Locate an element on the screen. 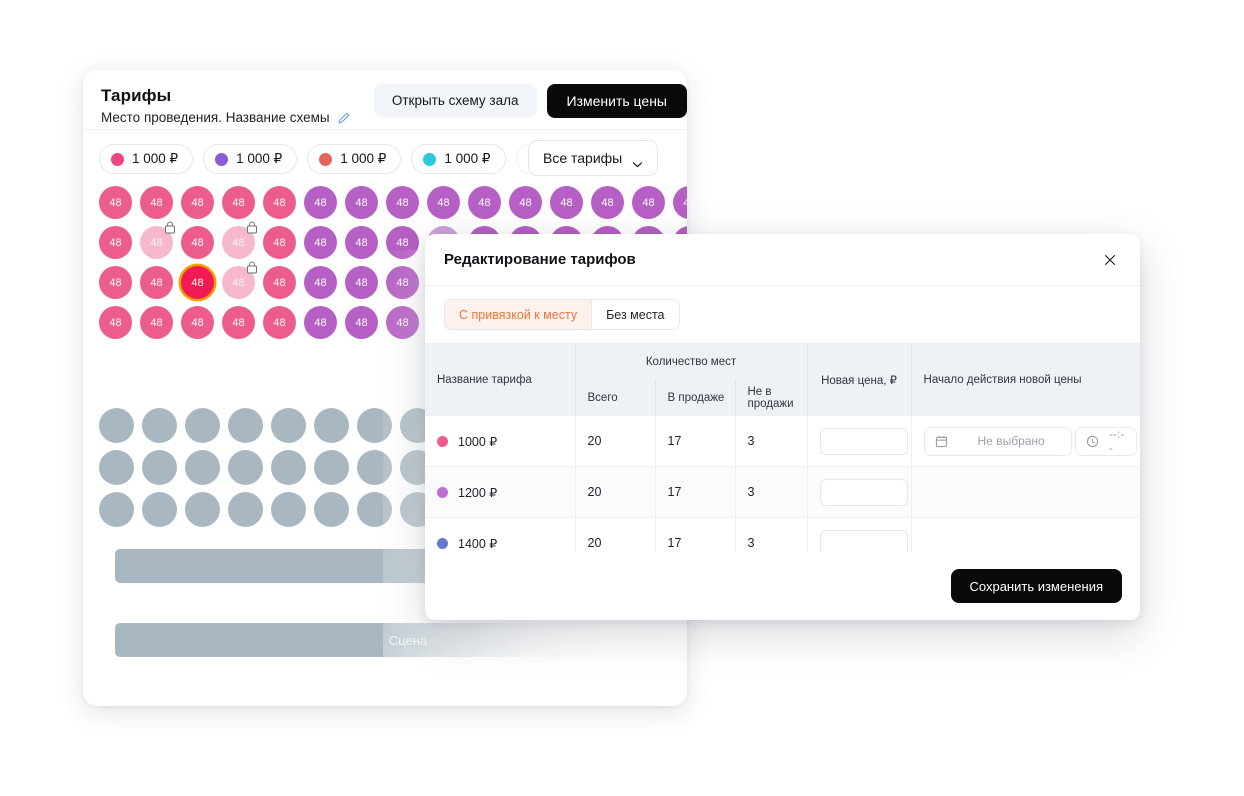 The height and width of the screenshot is (796, 1244). th-name: Название тарифа is located at coordinates (500, 380).